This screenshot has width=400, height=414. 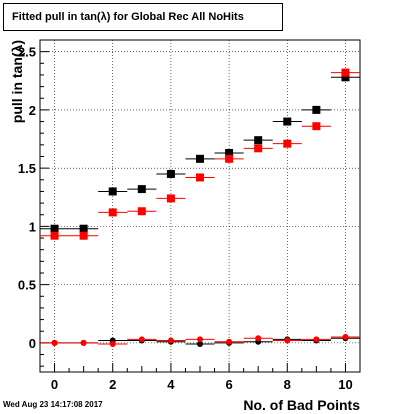 What do you see at coordinates (27, 52) in the screenshot?
I see `y-tick-label: 2.5` at bounding box center [27, 52].